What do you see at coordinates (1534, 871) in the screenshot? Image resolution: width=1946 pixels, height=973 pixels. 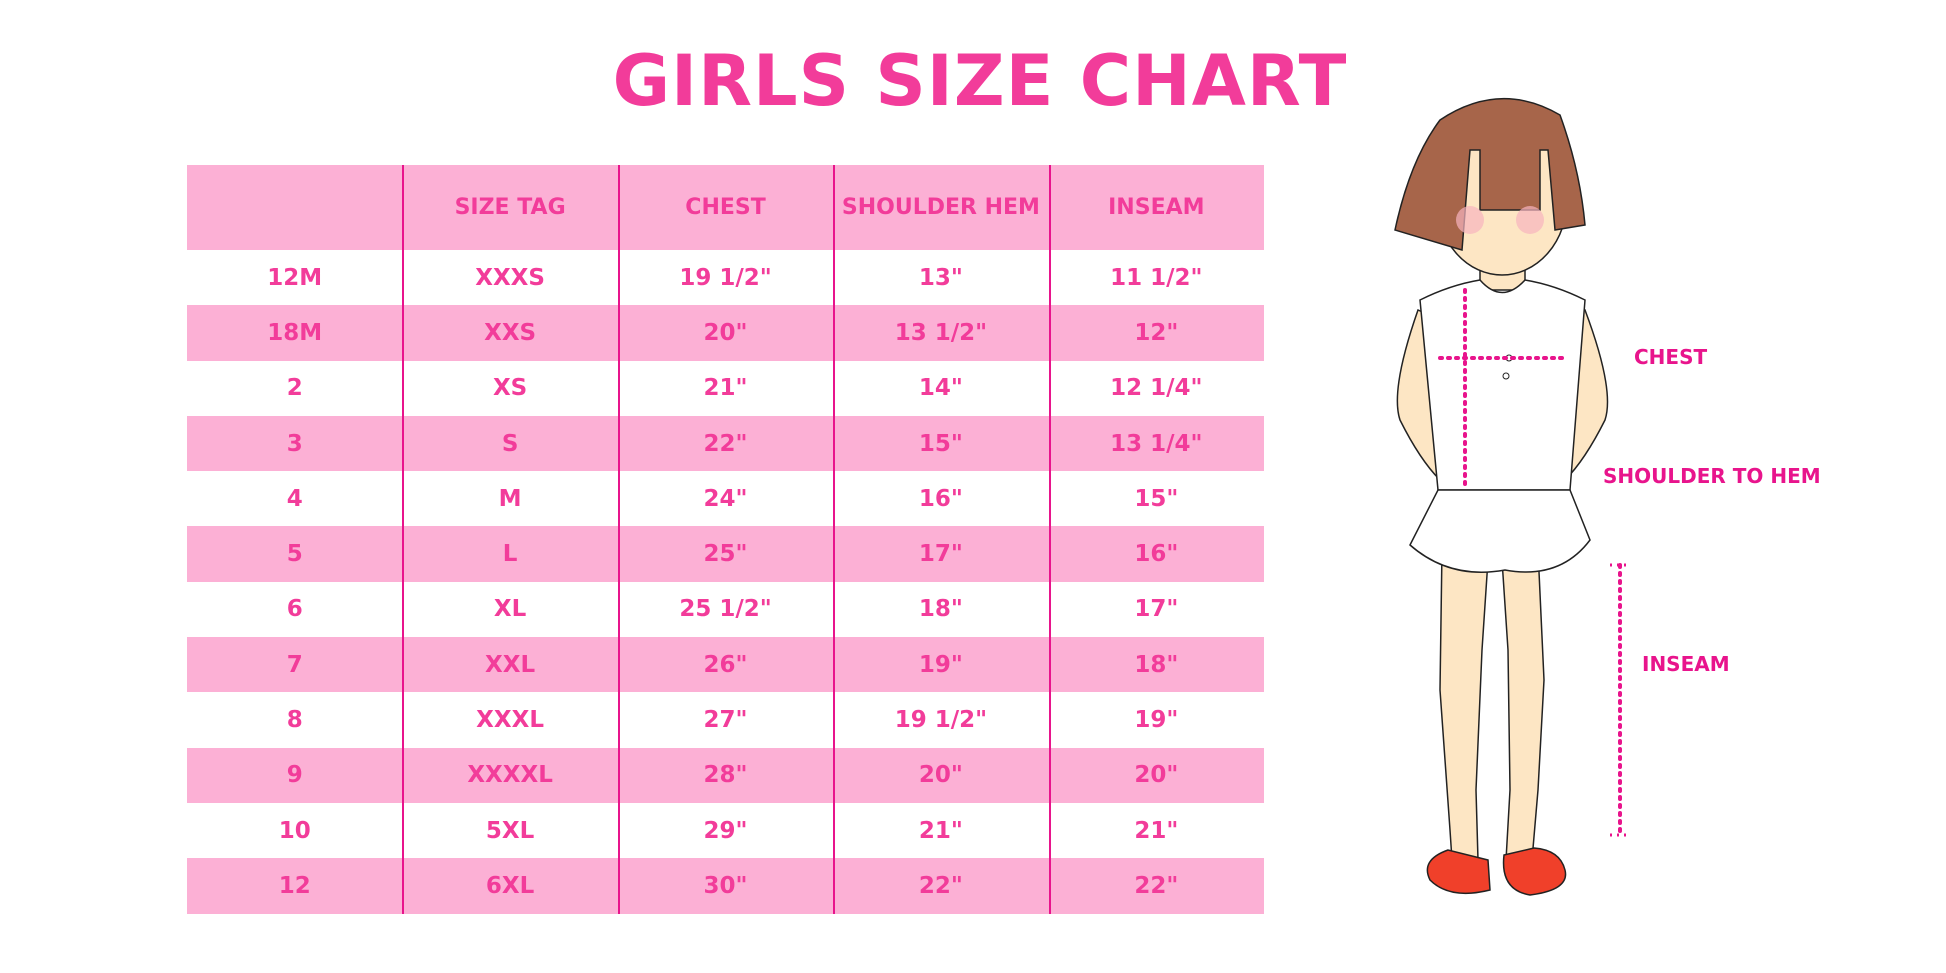 I see `shoe-right` at bounding box center [1534, 871].